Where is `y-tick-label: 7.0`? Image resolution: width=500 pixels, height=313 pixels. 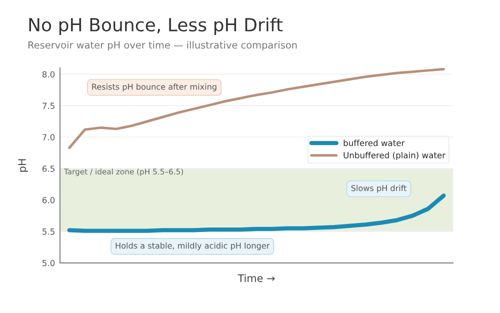
y-tick-label: 7.0 is located at coordinates (48, 137).